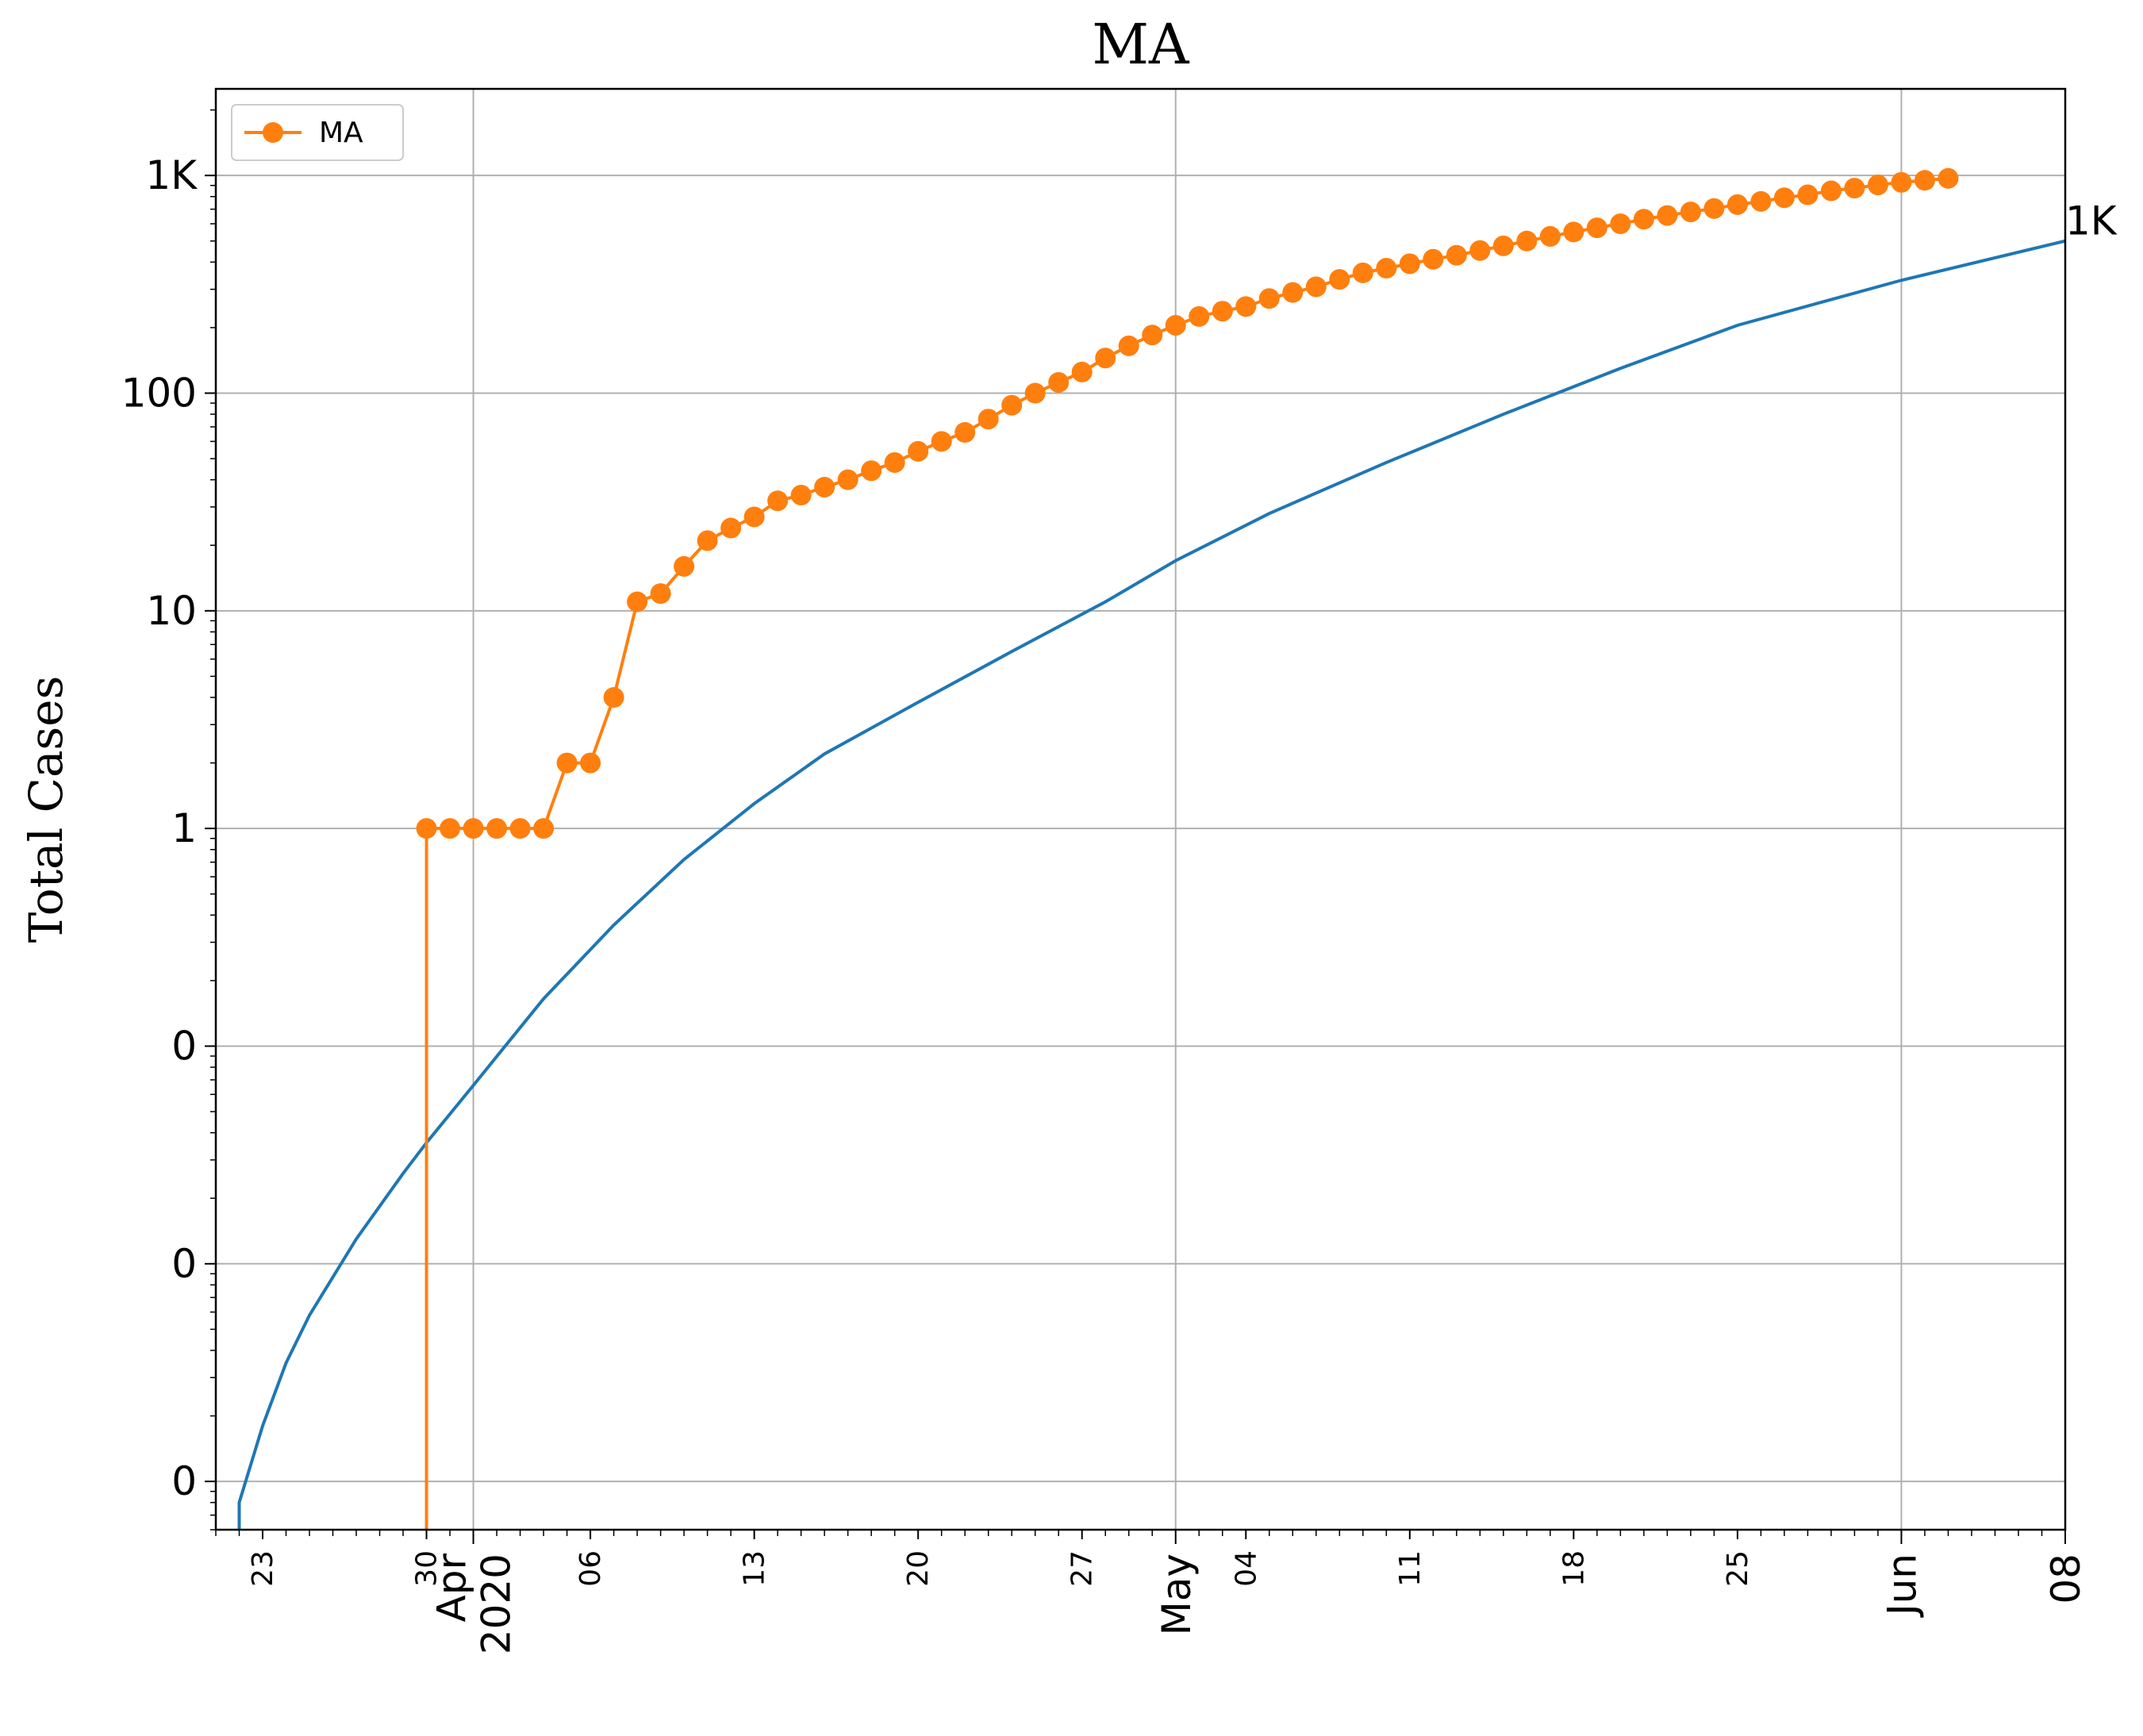 The width and height of the screenshot is (2143, 1736). I want to click on y-tick-label: 100, so click(159, 393).